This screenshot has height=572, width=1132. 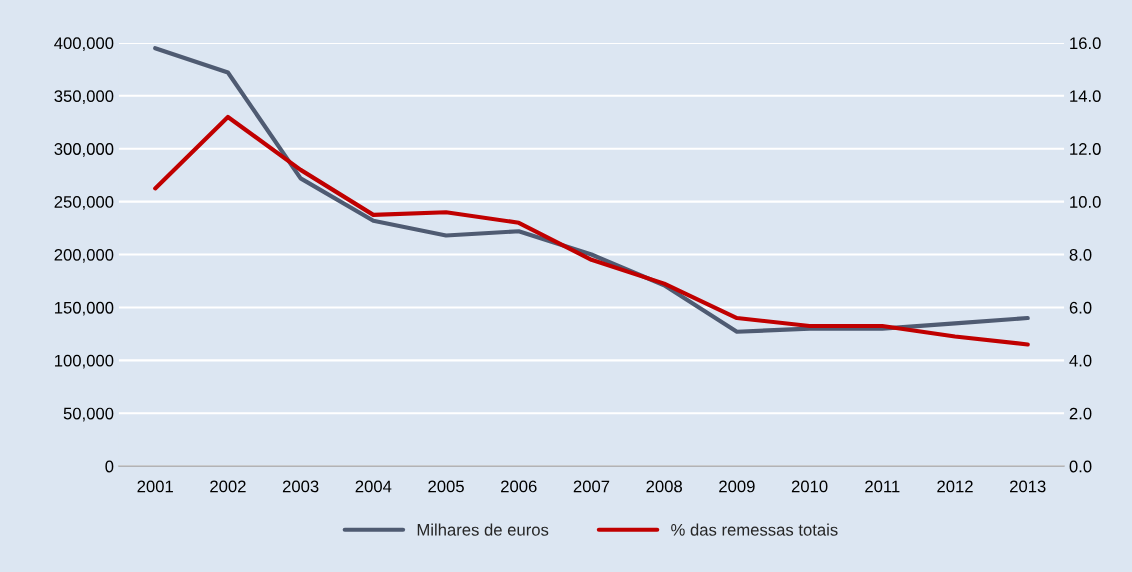 What do you see at coordinates (446, 486) in the screenshot?
I see `x-tick-label: 2005` at bounding box center [446, 486].